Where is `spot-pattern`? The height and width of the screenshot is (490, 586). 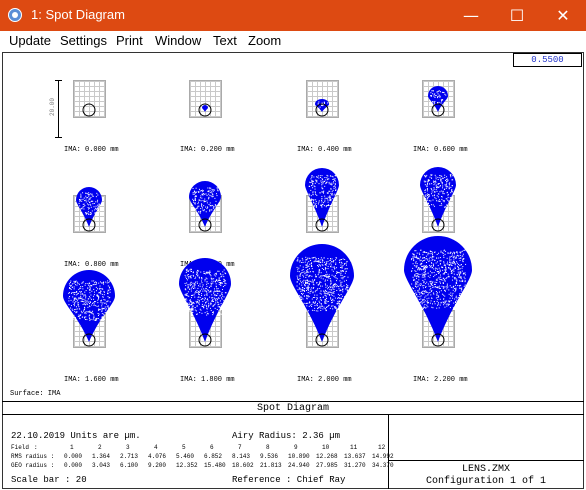
spot-pattern is located at coordinates (322, 197).